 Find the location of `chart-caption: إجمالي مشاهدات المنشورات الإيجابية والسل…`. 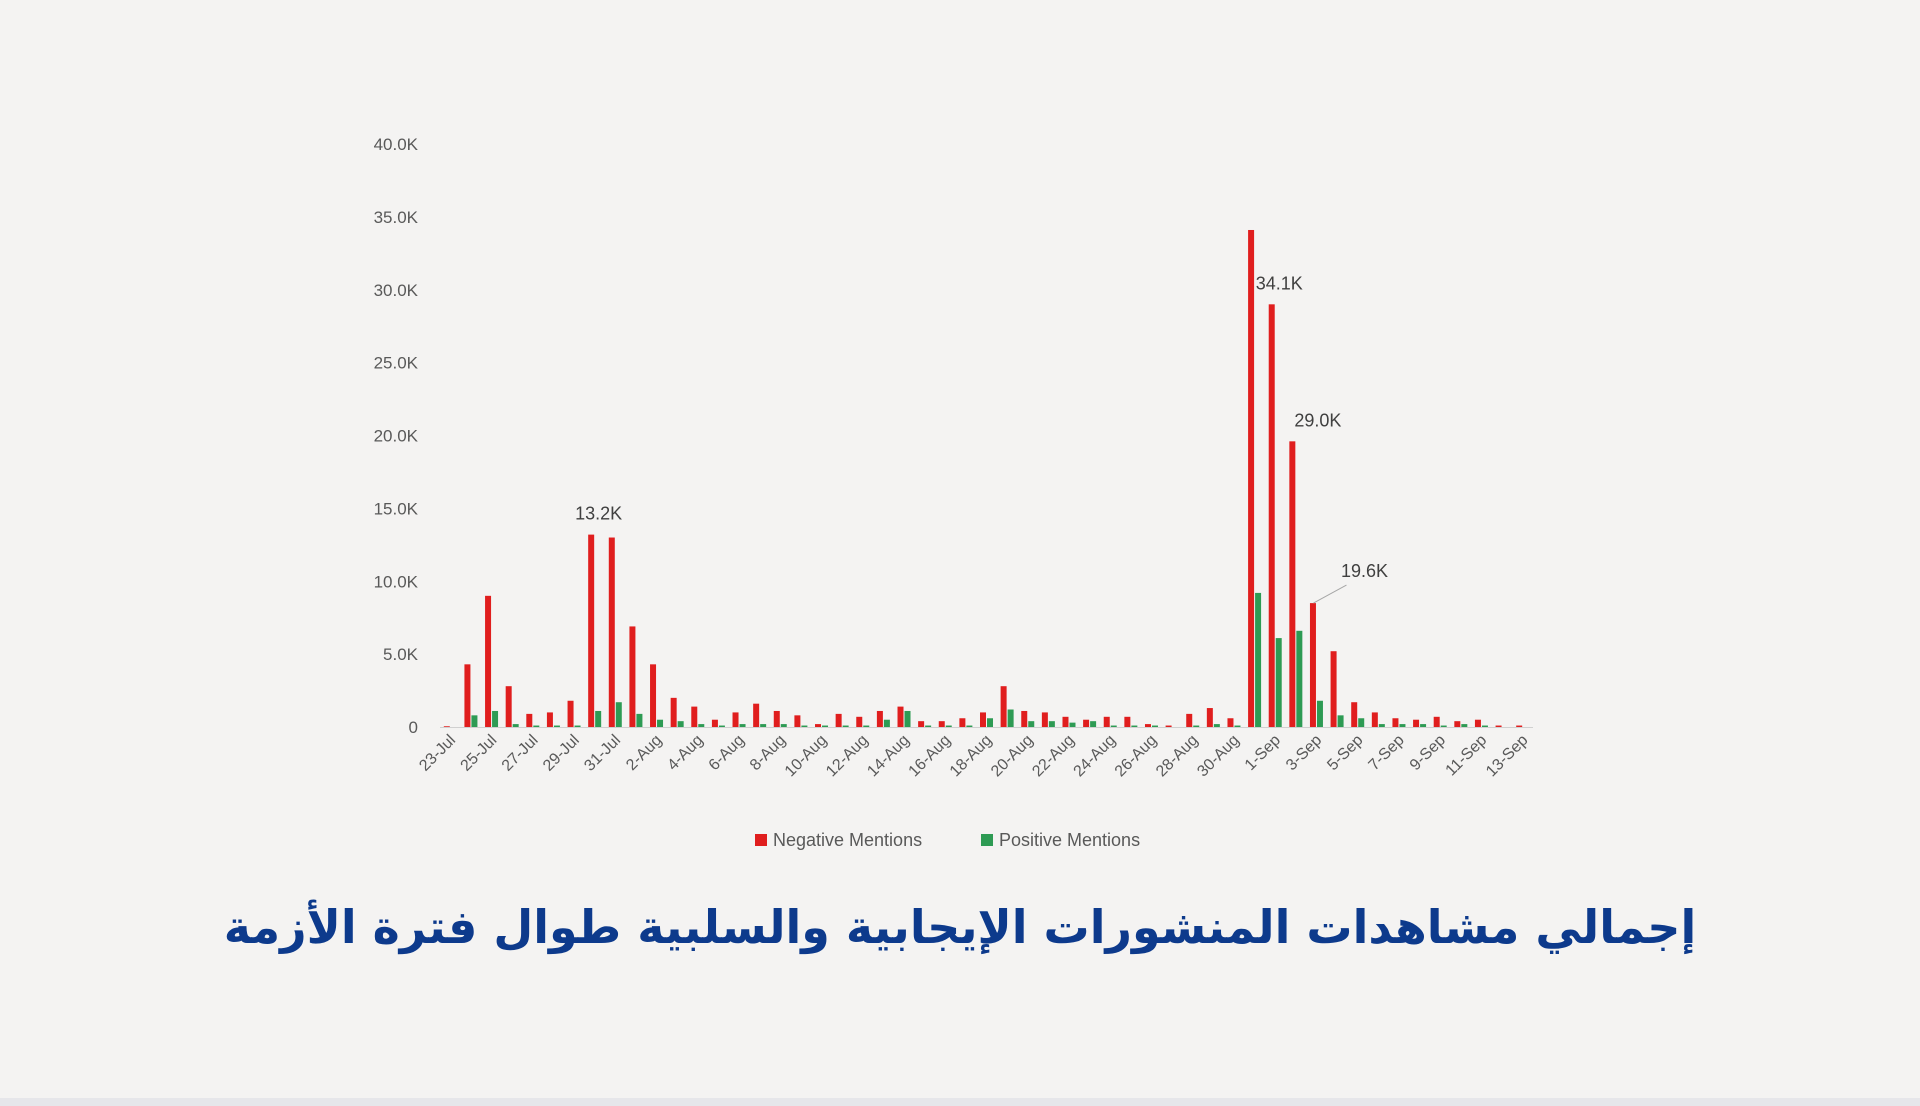

chart-caption: إجمالي مشاهدات المنشورات الإيجابية والسل… is located at coordinates (960, 927).